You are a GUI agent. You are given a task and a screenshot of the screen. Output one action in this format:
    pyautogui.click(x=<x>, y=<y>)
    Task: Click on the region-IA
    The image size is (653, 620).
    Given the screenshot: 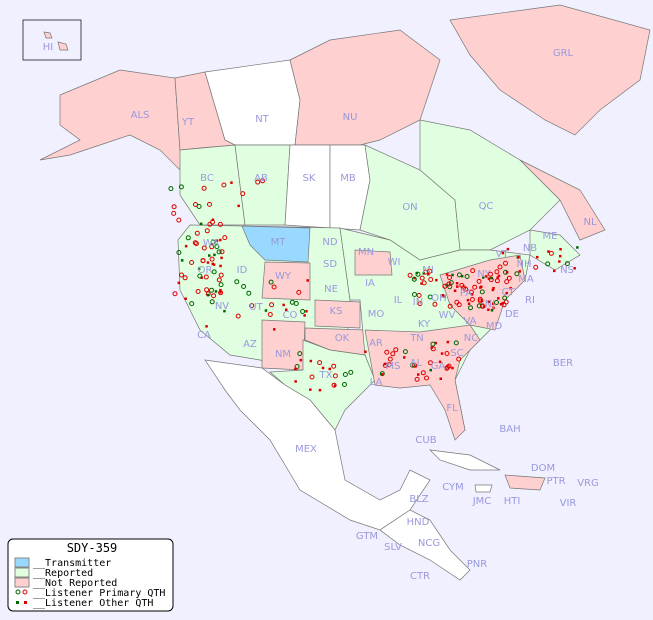 What is the action you would take?
    pyautogui.click(x=373, y=262)
    